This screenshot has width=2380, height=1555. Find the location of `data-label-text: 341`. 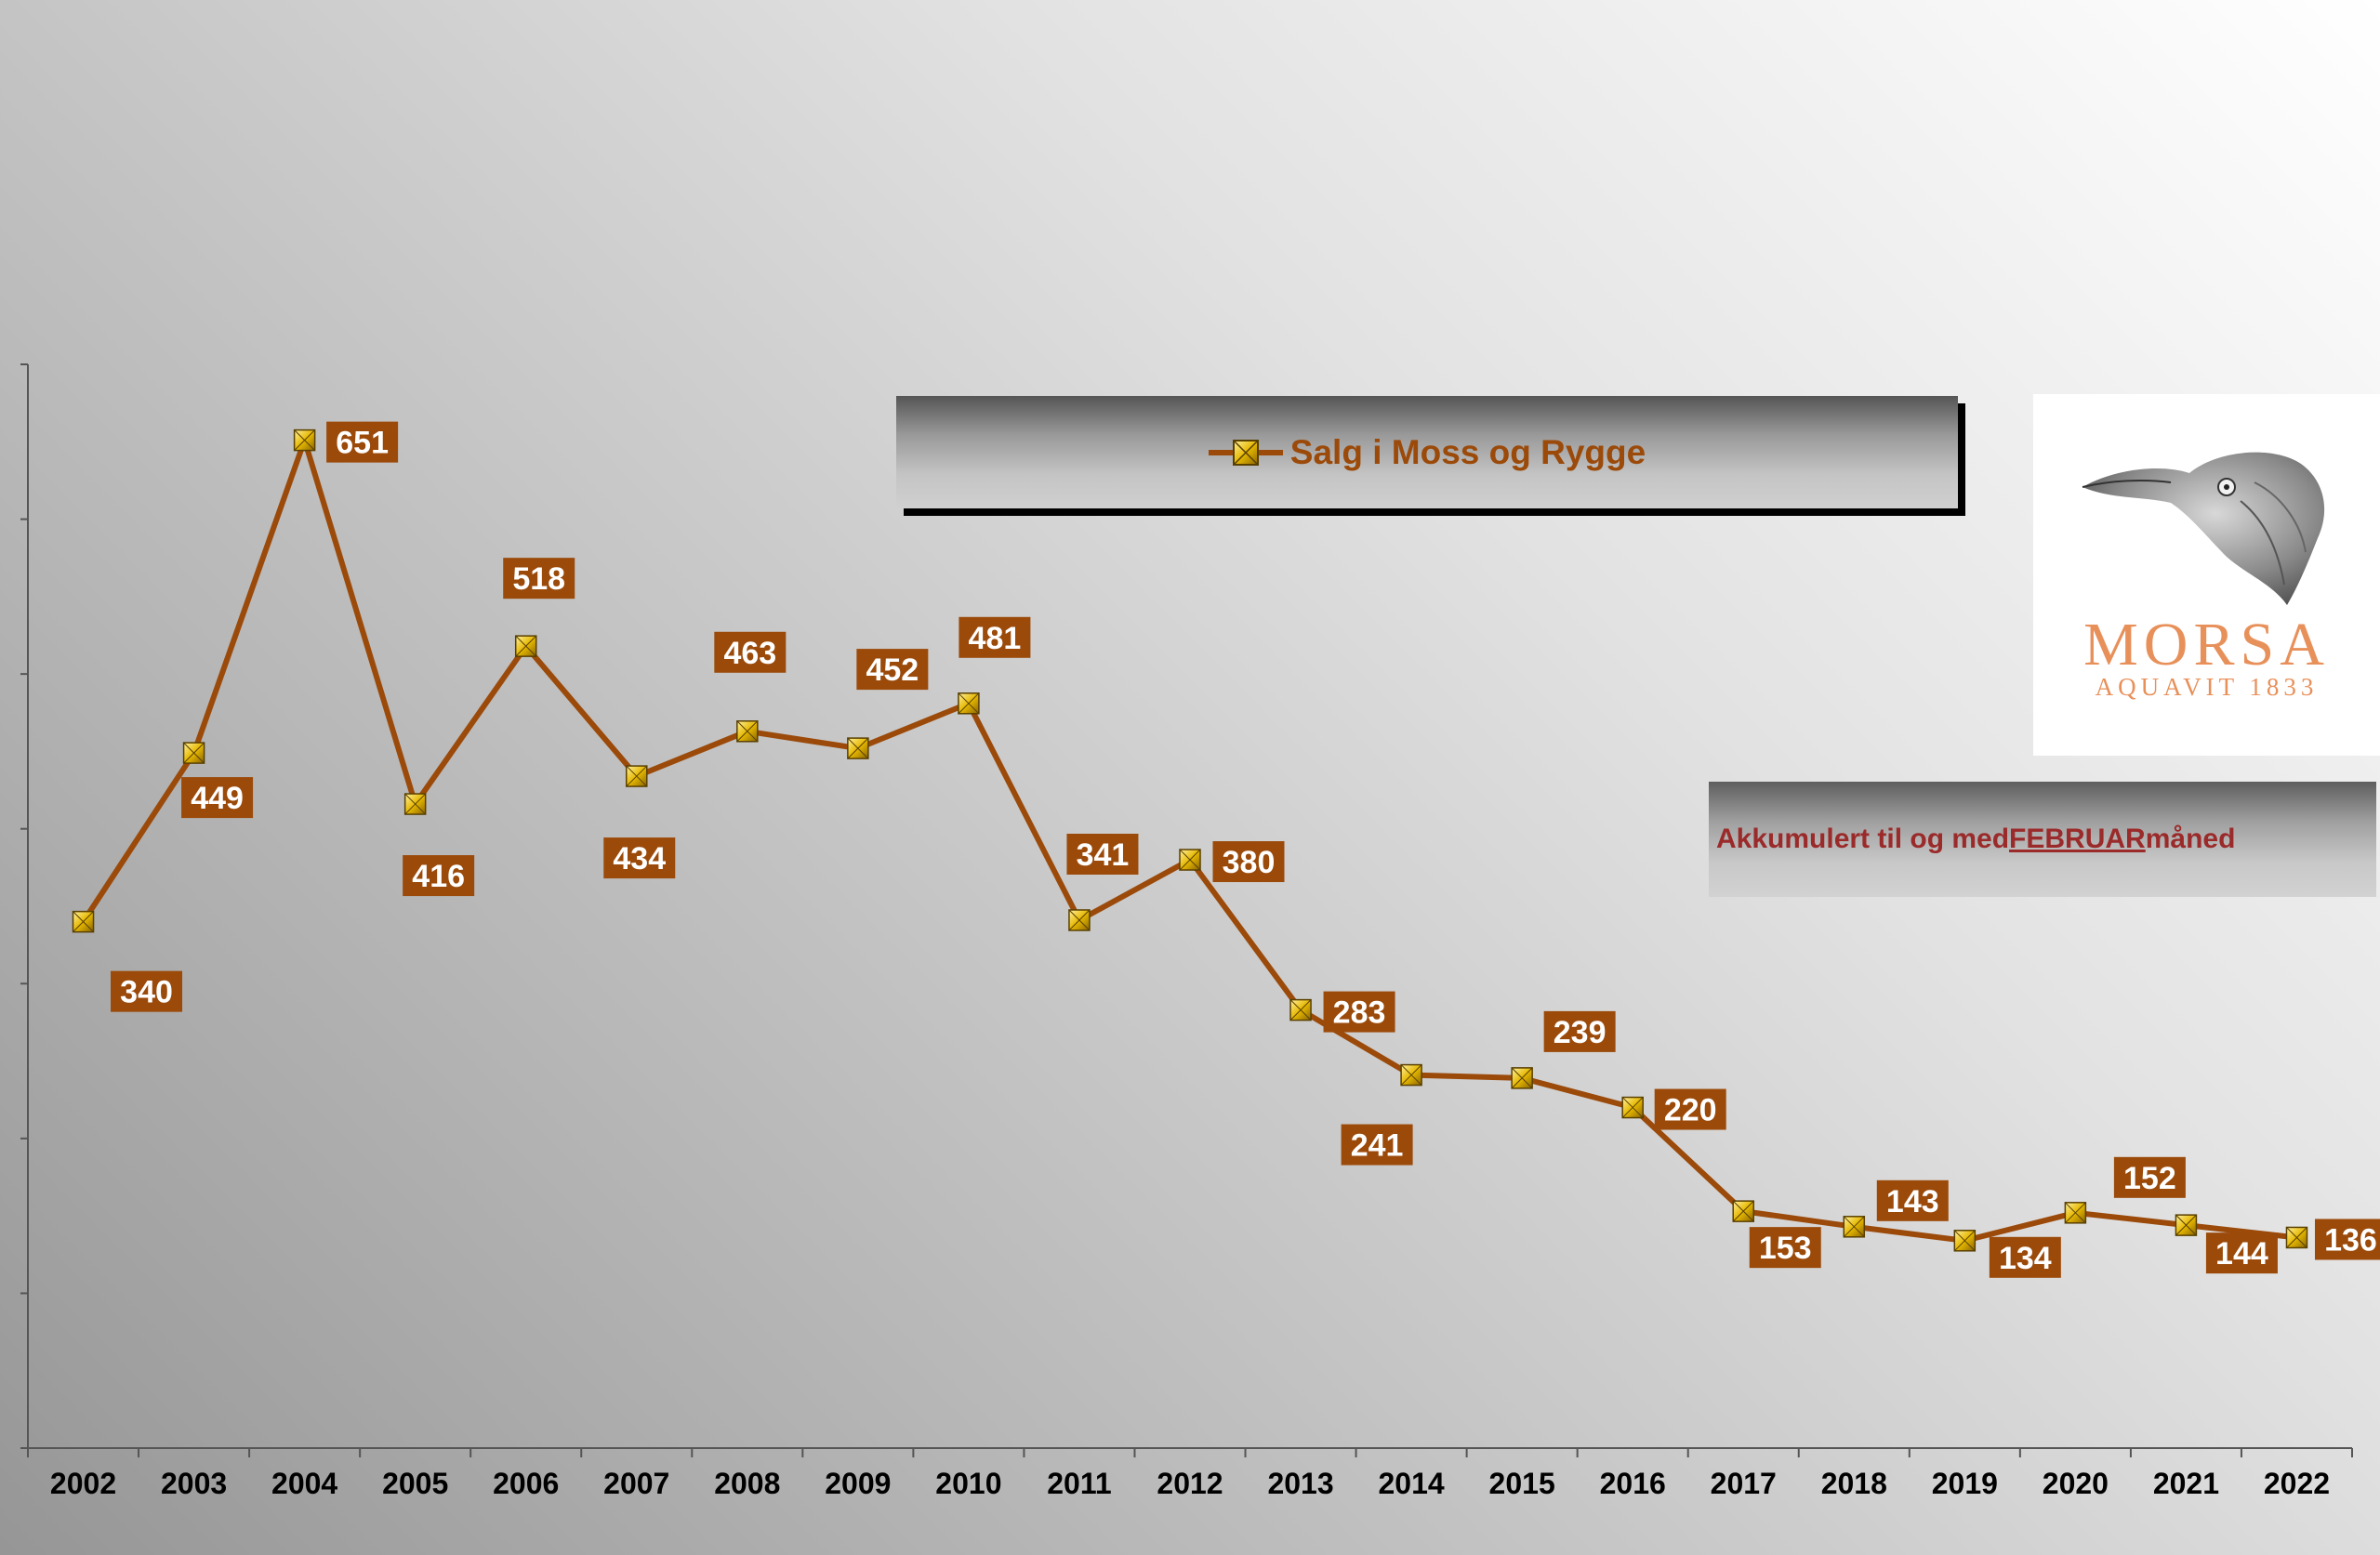

data-label-text: 341 is located at coordinates (1103, 855).